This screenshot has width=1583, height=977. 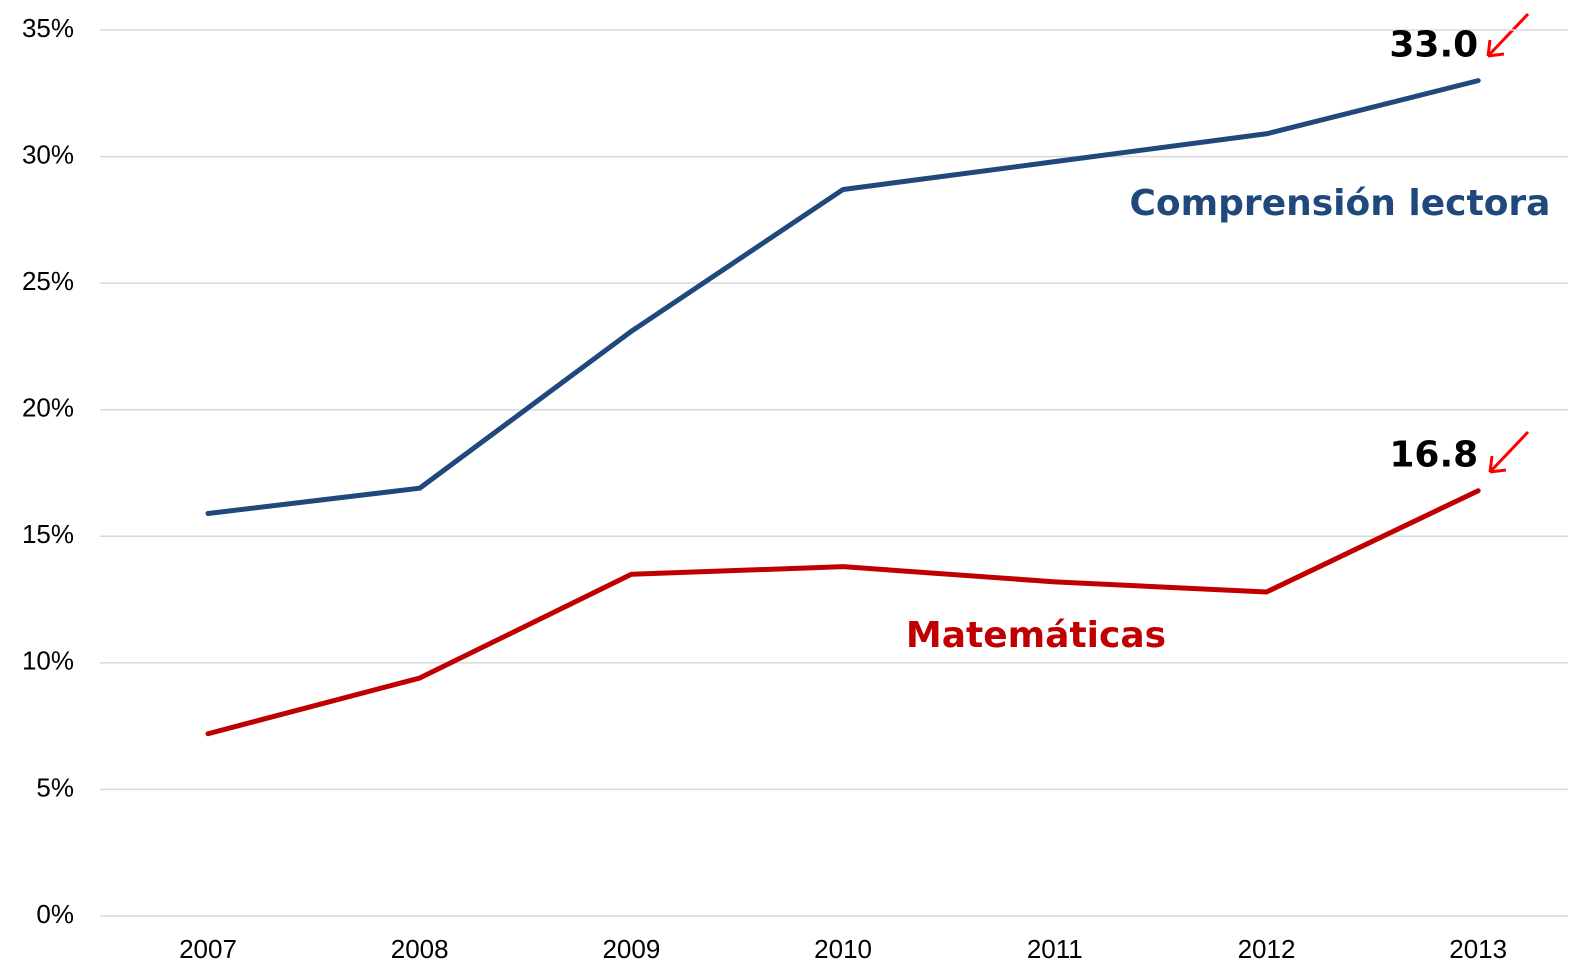 What do you see at coordinates (55, 787) in the screenshot?
I see `y-tick-label: 5%` at bounding box center [55, 787].